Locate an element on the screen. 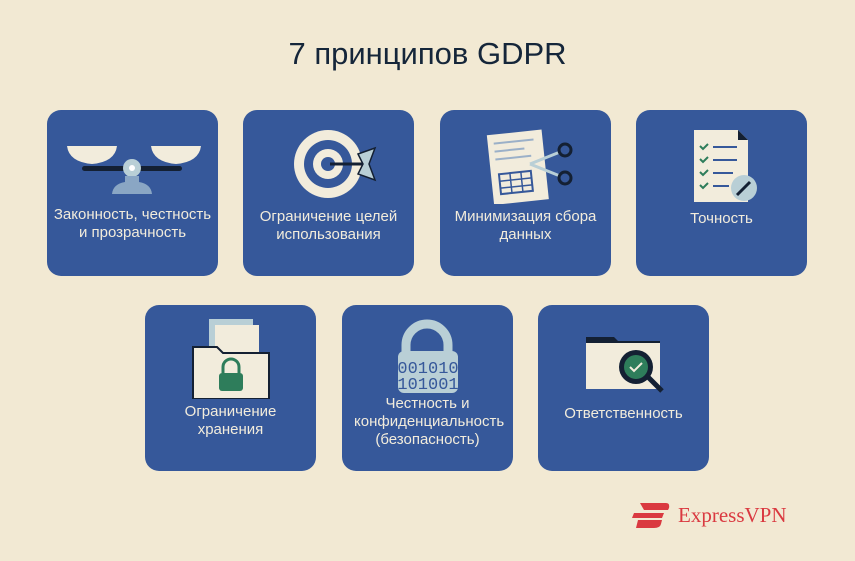 The image size is (855, 561). principle-card-lawfulness: Законность, честность и прозрачность is located at coordinates (132, 193).